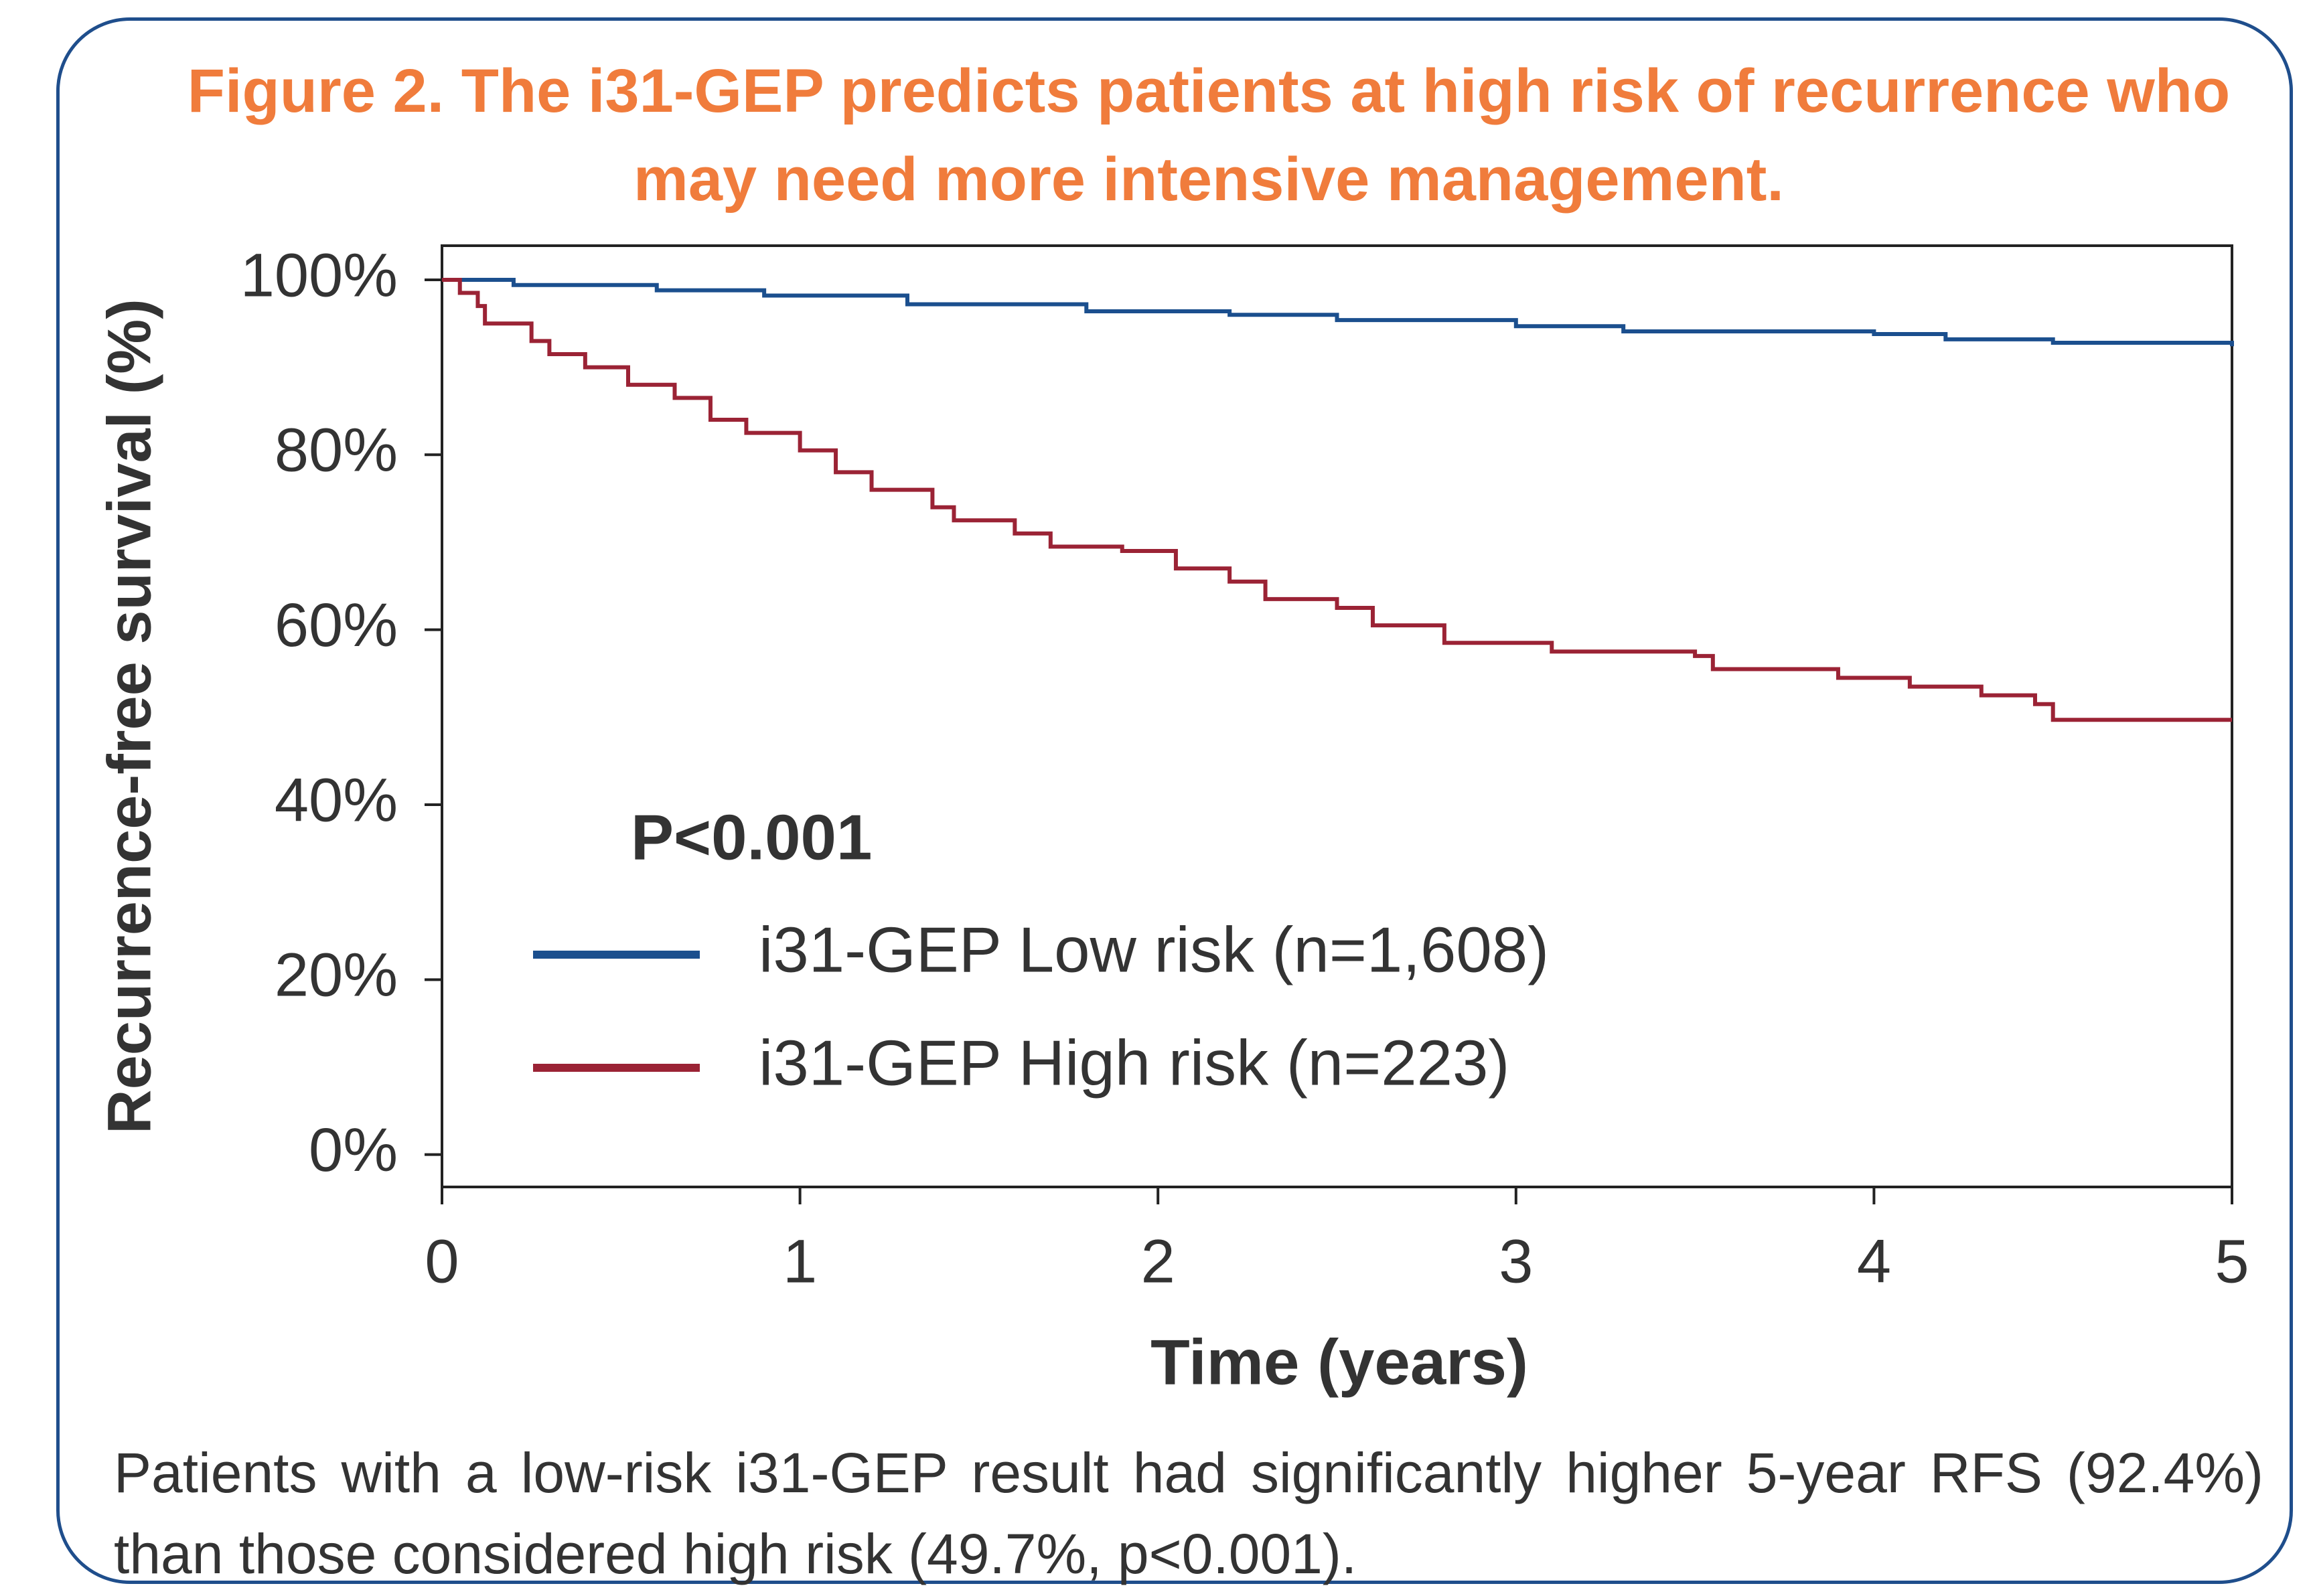  What do you see at coordinates (1516, 1261) in the screenshot?
I see `x-tick-label: 3` at bounding box center [1516, 1261].